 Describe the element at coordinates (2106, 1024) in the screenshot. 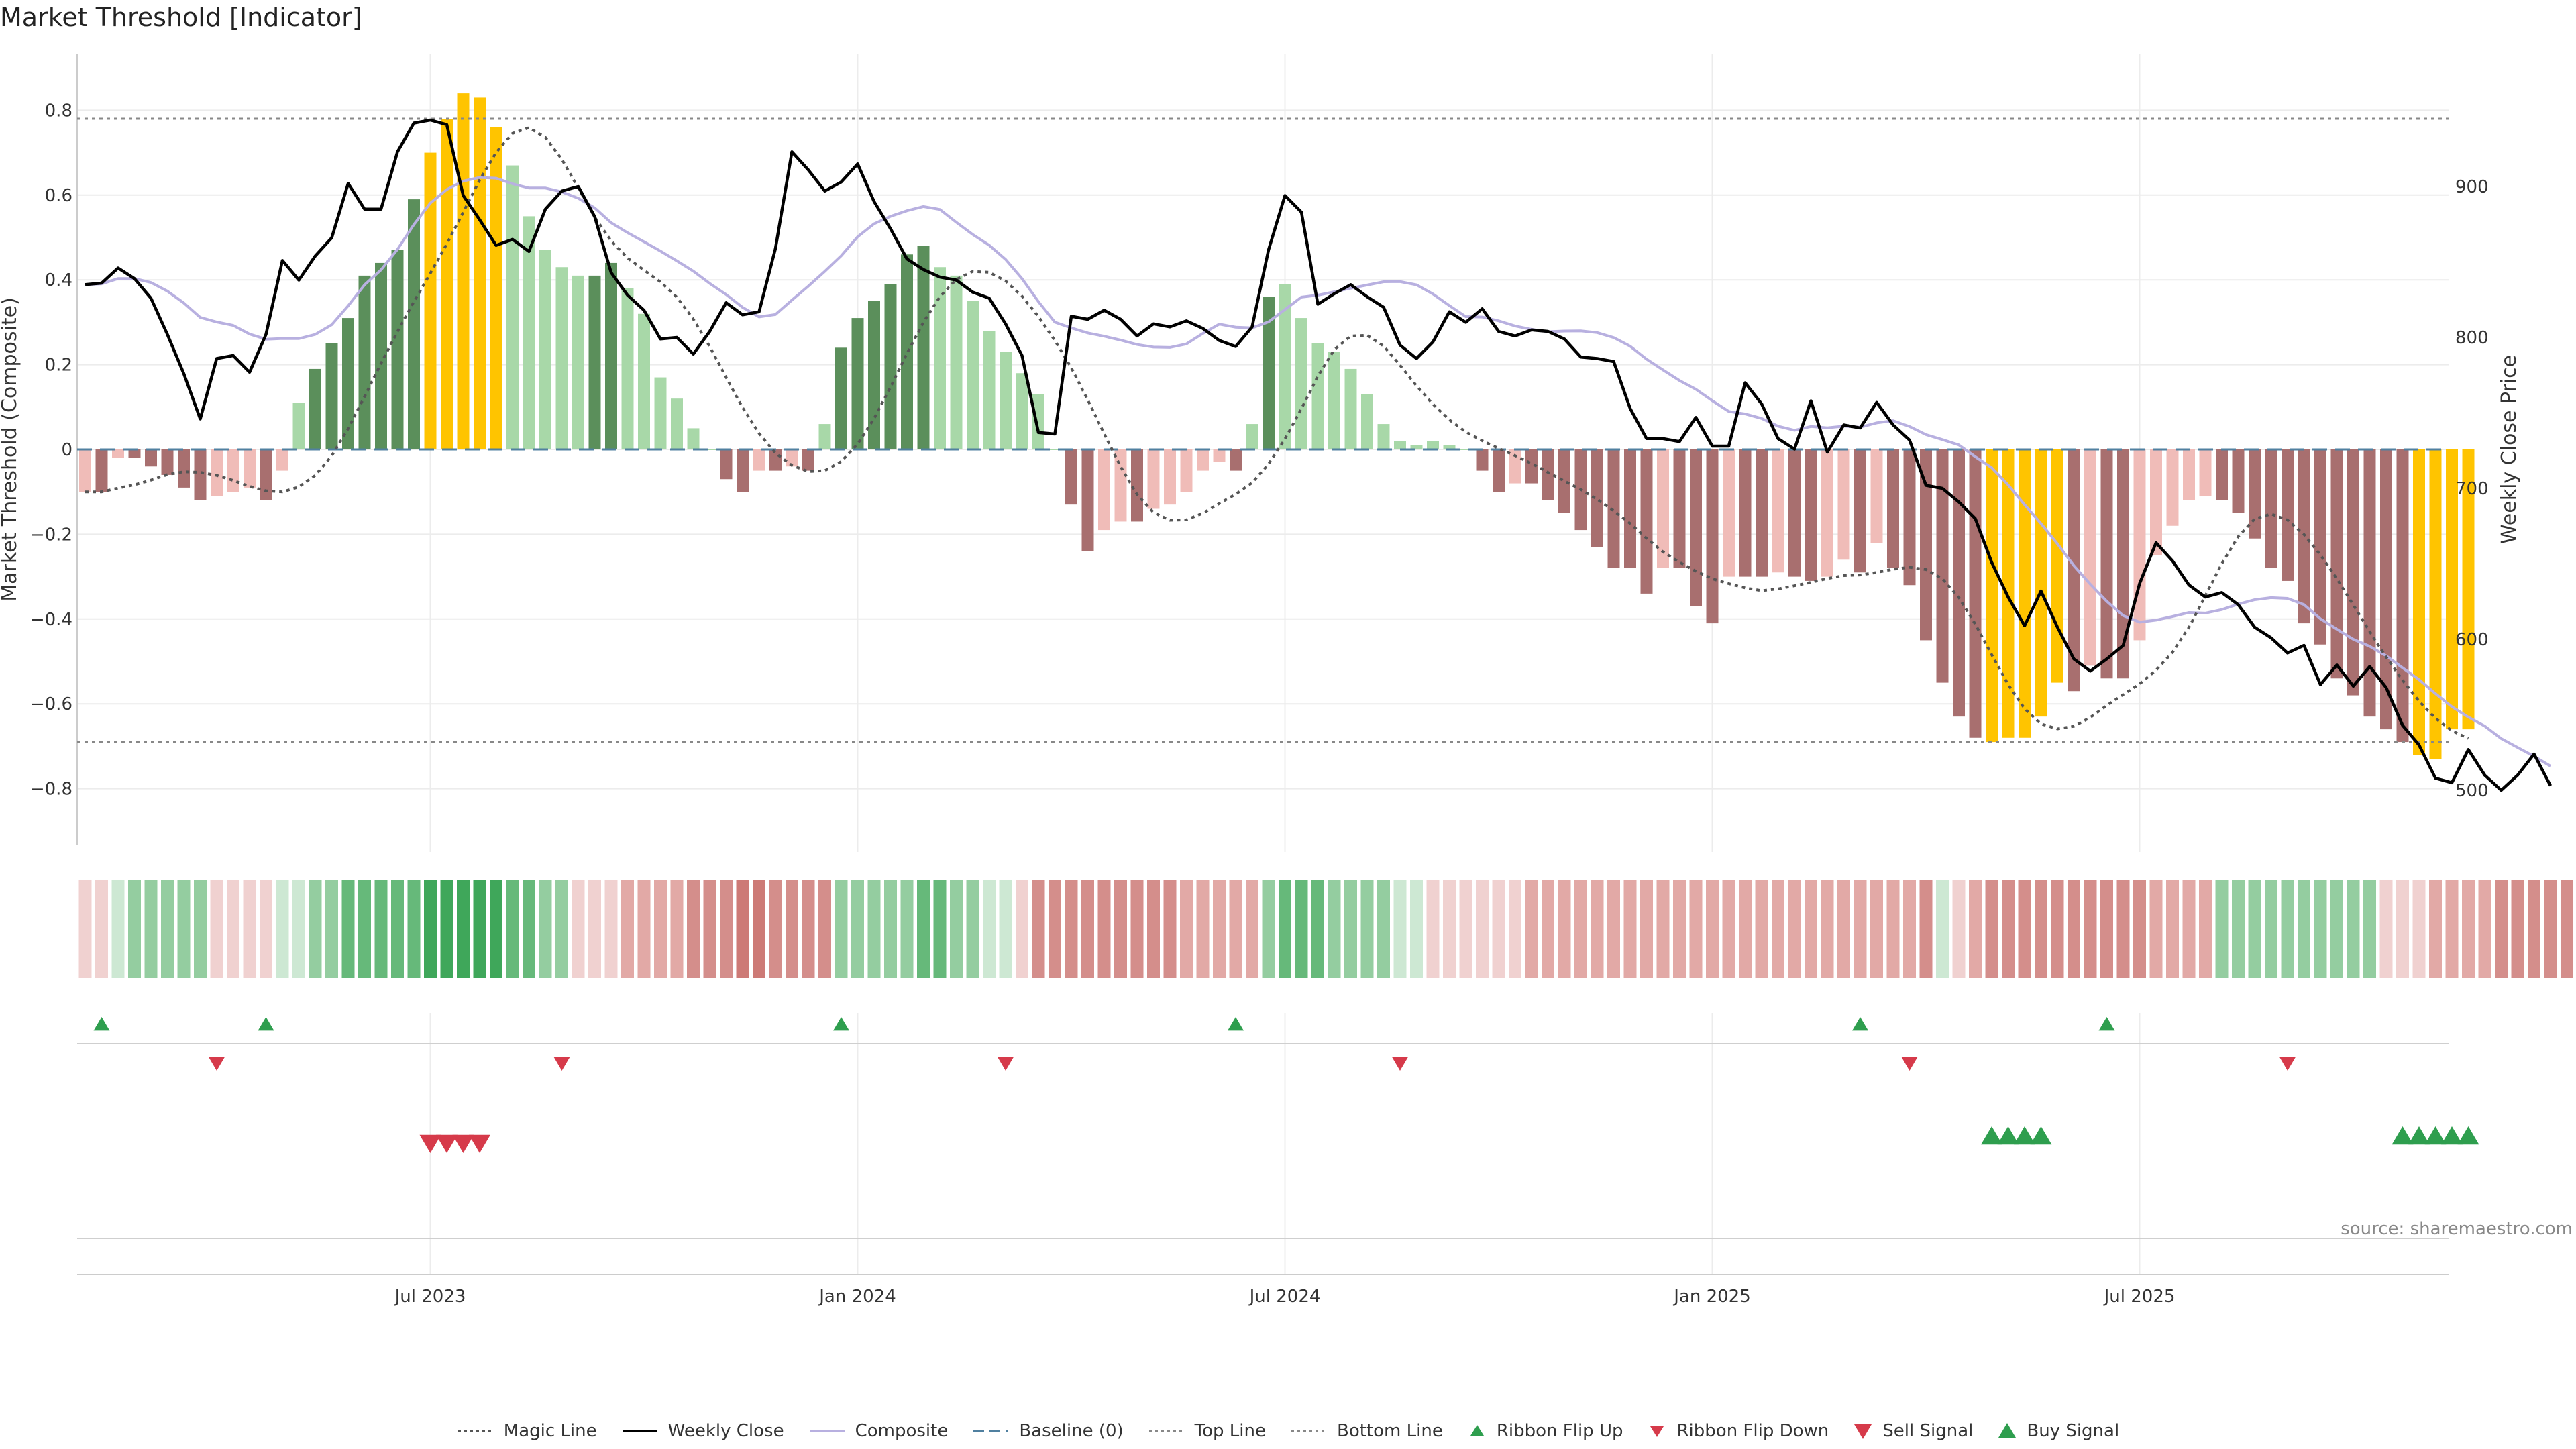

I see `ribbon-flip-up-marker` at that location.